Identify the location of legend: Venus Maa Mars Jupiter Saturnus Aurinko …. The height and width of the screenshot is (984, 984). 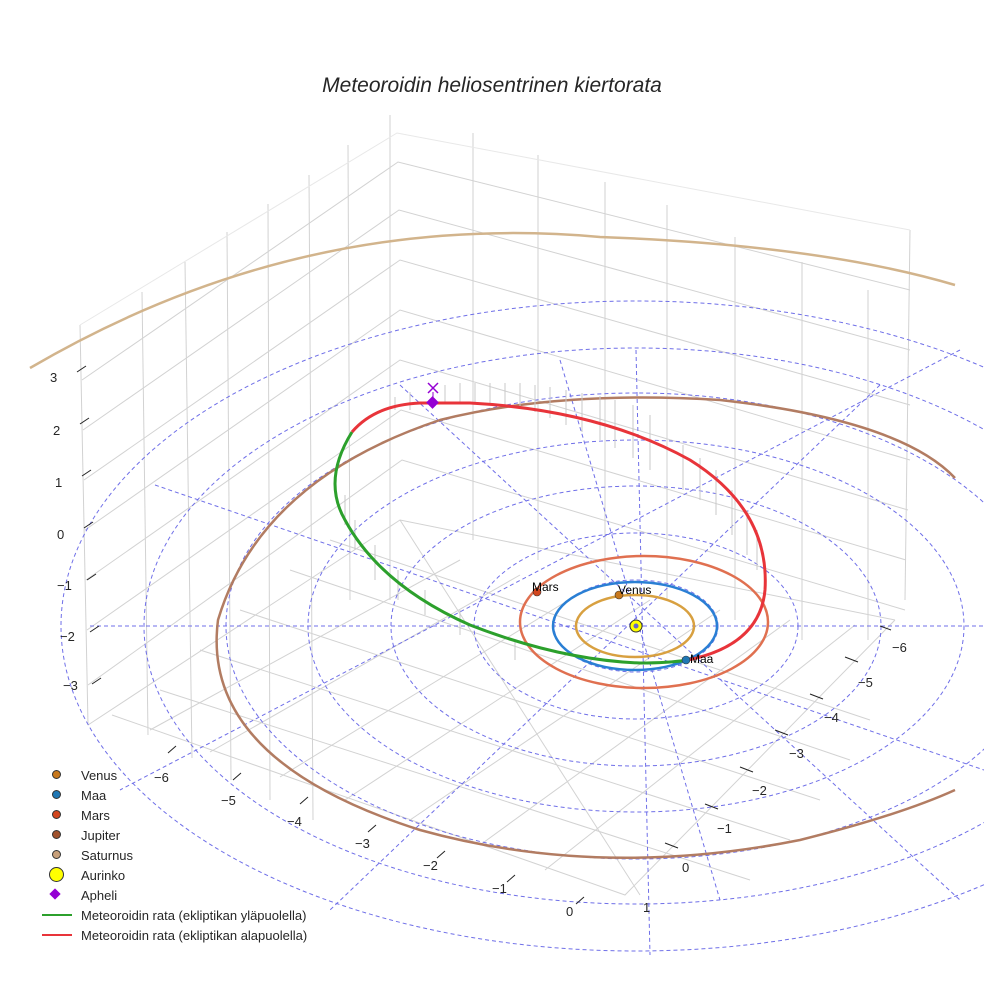
(172, 855).